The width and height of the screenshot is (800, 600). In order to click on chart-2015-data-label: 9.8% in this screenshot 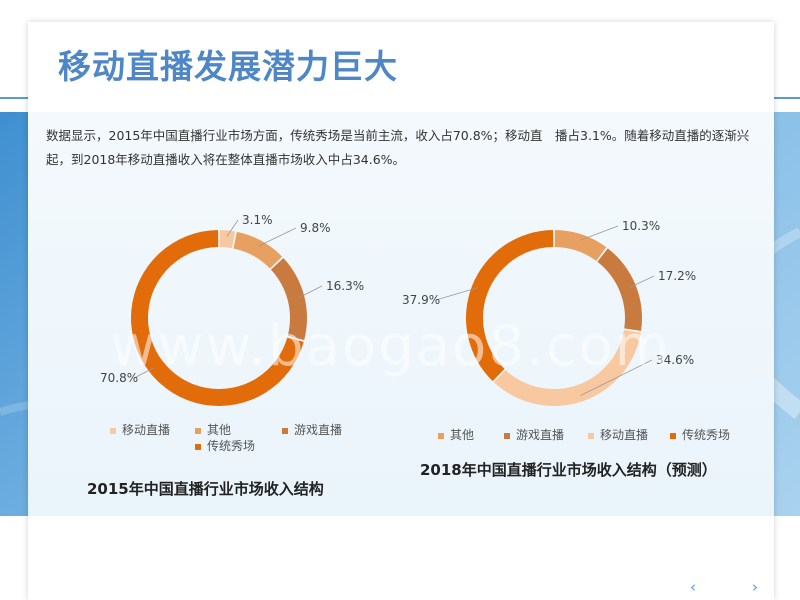, I will do `click(315, 228)`.